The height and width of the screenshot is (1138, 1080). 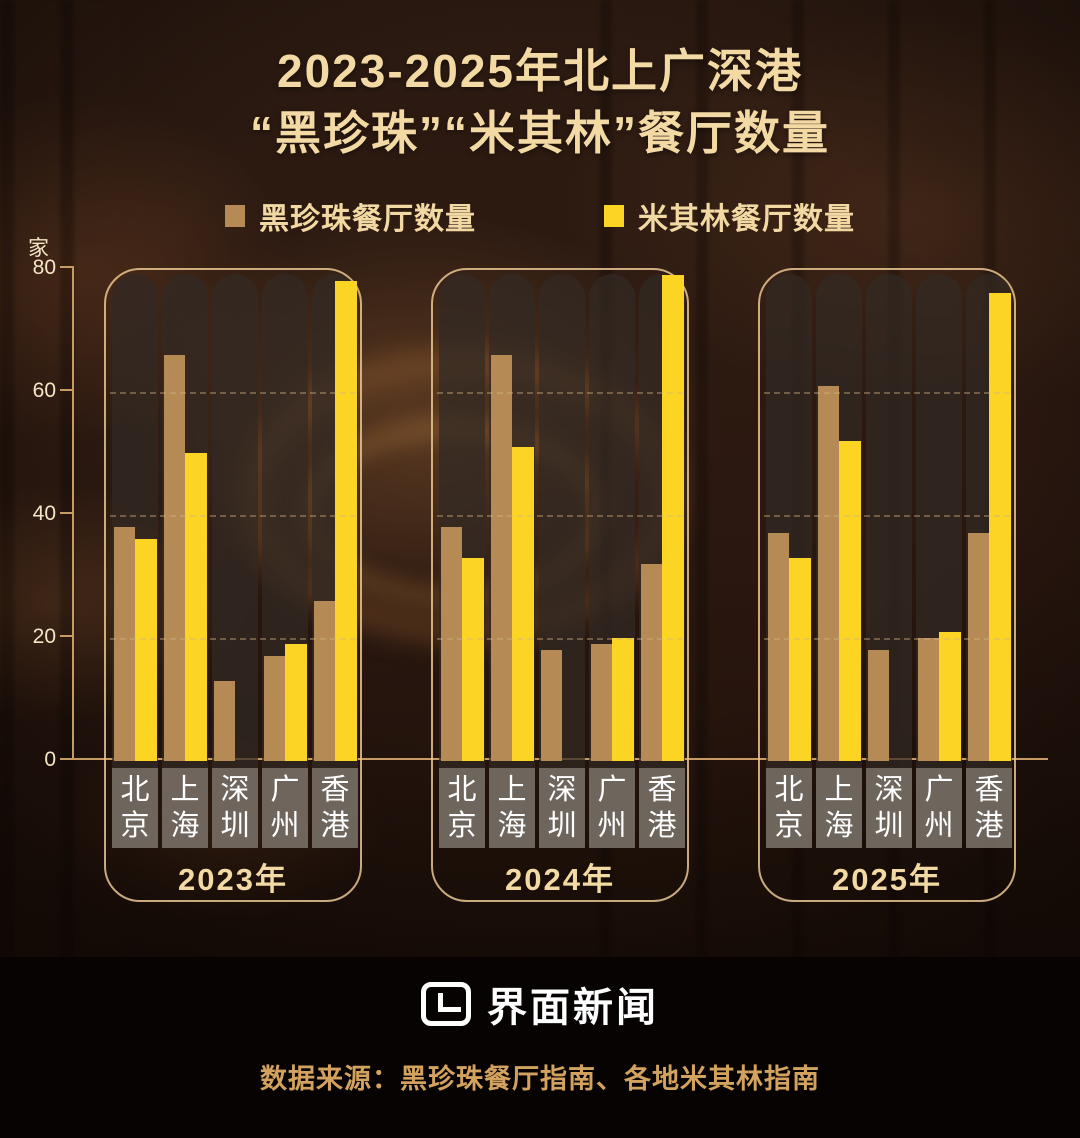 I want to click on legend-item-michelin: 米其林餐厅数量, so click(x=729, y=216).